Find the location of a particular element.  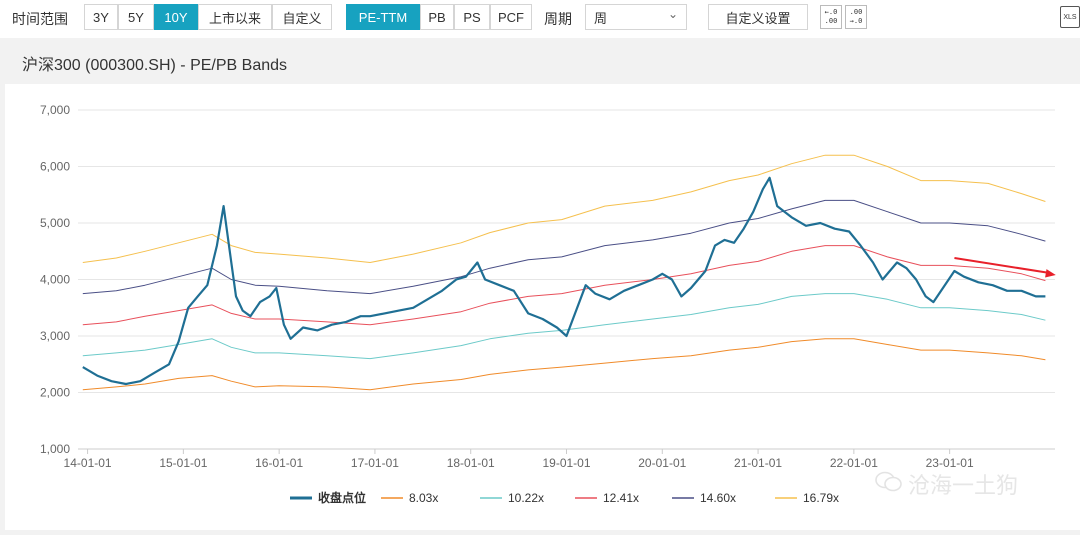

x-tick-label: 22-01-01 is located at coordinates (854, 463).